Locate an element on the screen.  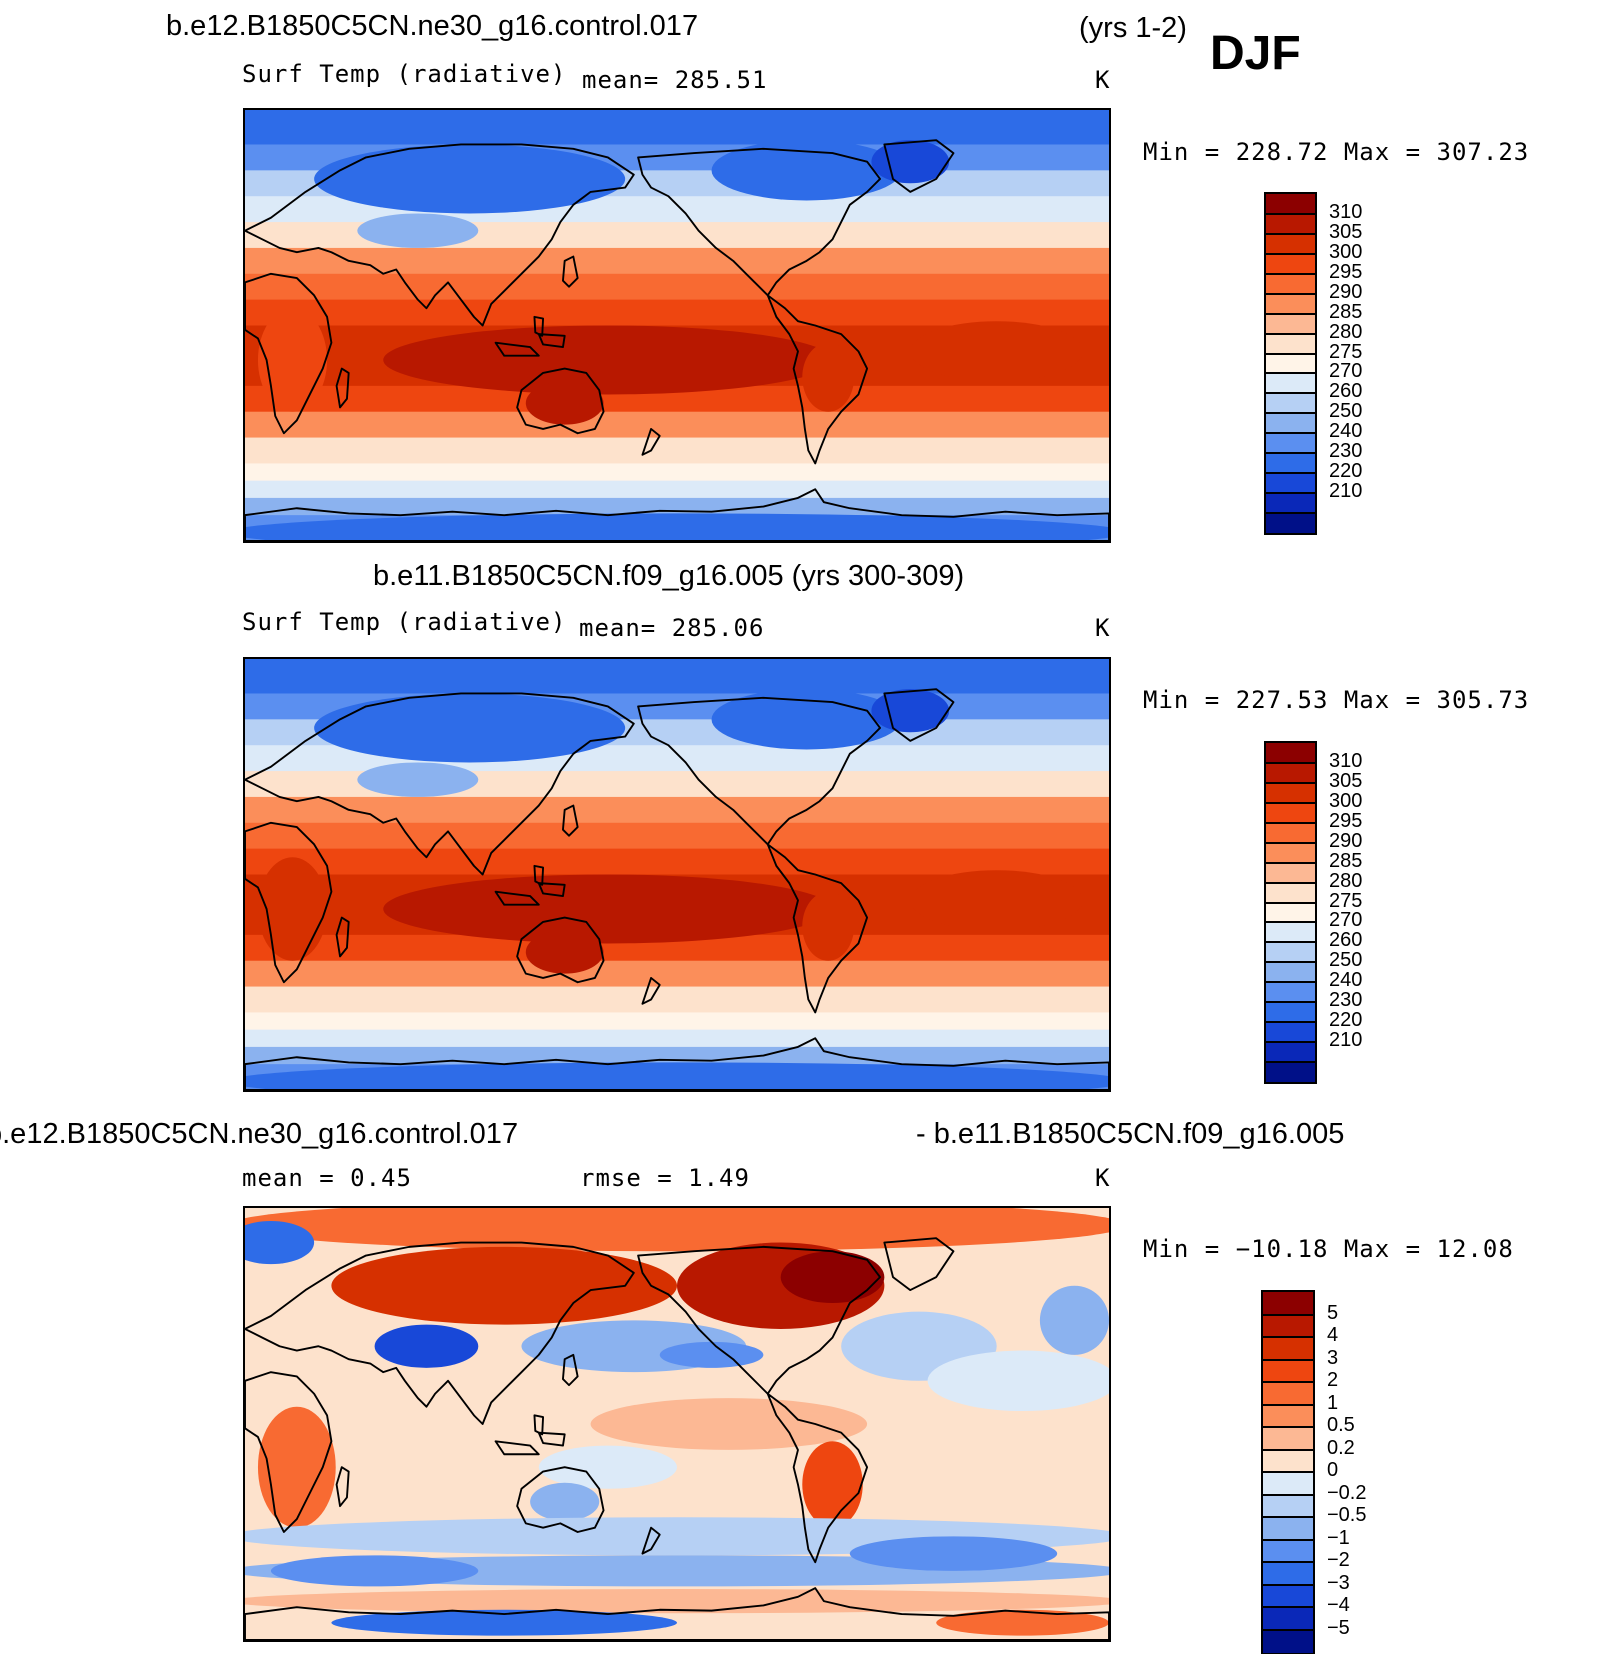
colorbar-label: 2 is located at coordinates (1333, 1380).